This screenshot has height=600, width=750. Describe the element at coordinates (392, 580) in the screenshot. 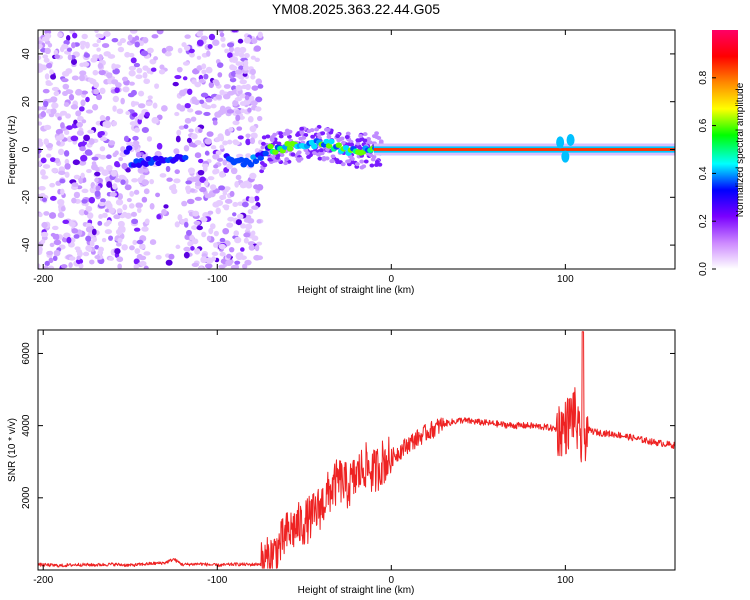

I see `bottom-x-tick-label: 0` at that location.